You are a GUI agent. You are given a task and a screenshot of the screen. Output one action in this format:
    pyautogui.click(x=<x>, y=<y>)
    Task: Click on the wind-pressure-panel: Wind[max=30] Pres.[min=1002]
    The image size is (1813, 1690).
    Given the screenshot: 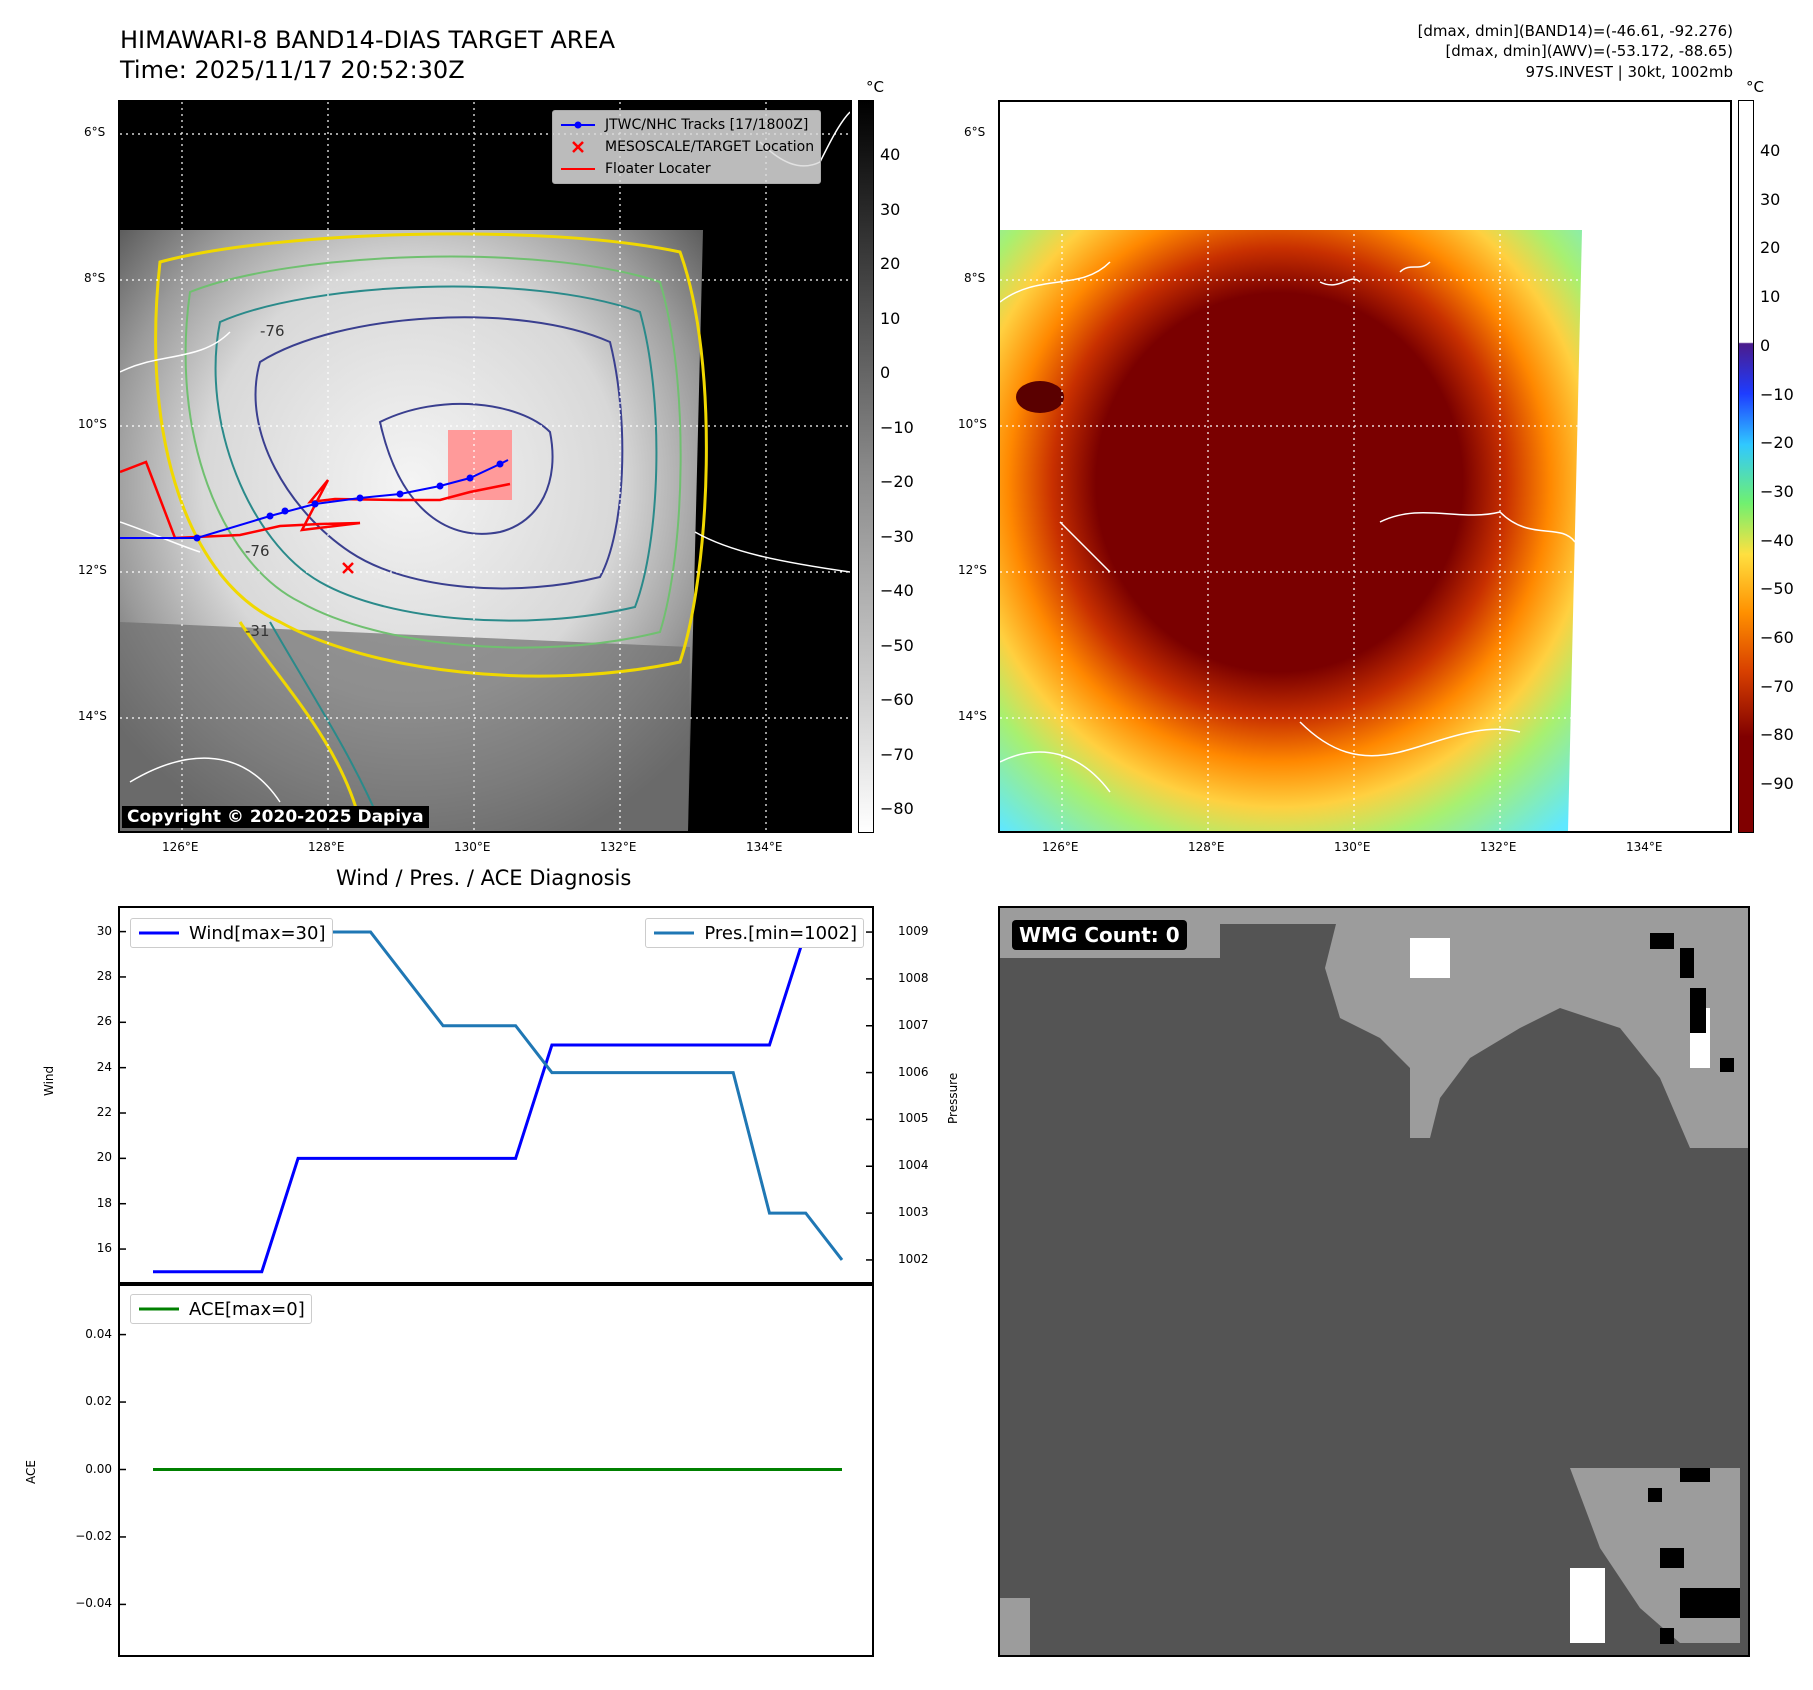 What is the action you would take?
    pyautogui.click(x=496, y=1096)
    